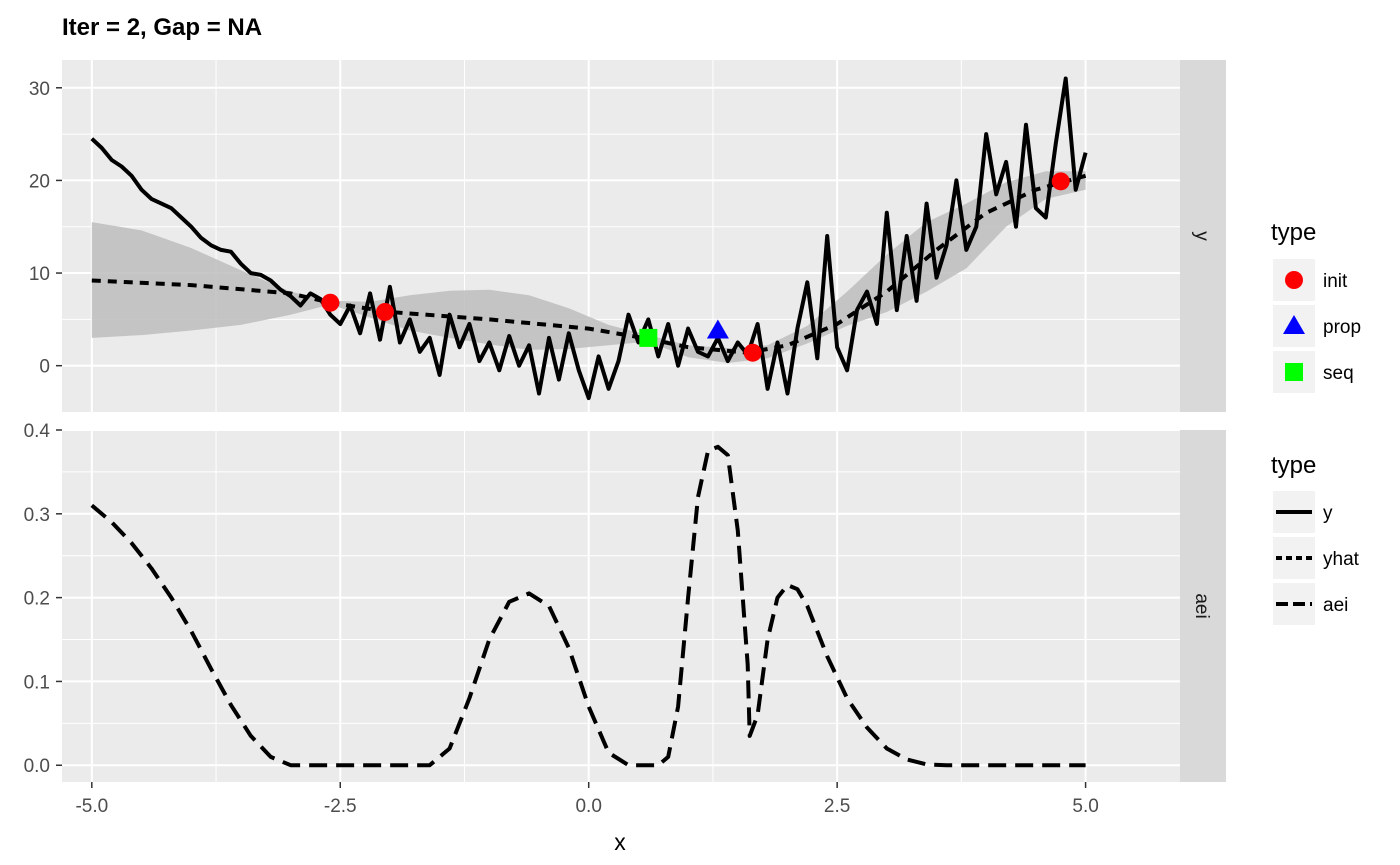 The image size is (1400, 865). What do you see at coordinates (1294, 280) in the screenshot?
I see `legend-symbol-init` at bounding box center [1294, 280].